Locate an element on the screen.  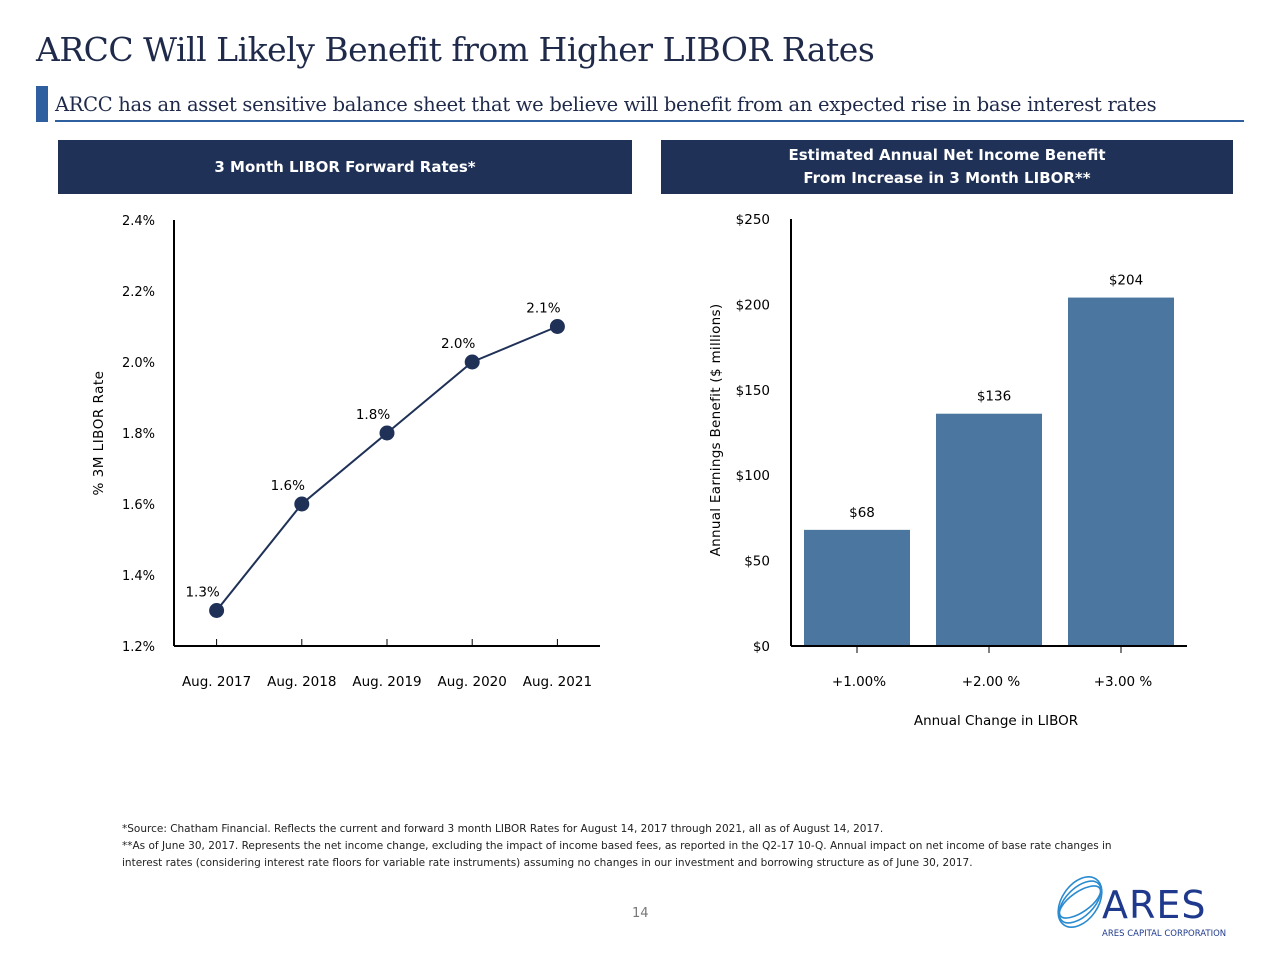
y-tick-label: $0 is located at coordinates (761, 647).